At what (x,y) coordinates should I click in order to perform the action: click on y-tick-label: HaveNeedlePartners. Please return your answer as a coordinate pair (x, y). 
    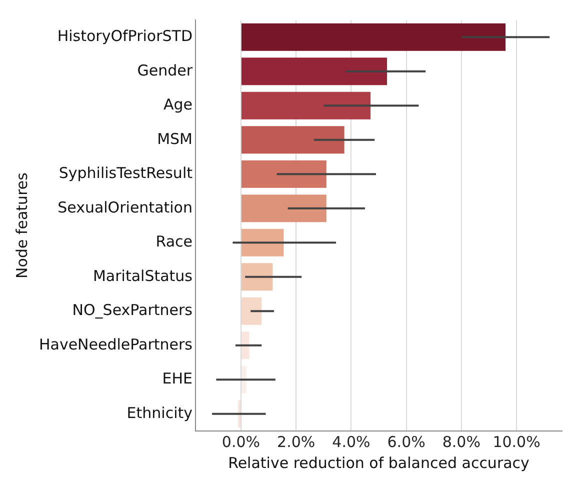
    Looking at the image, I should click on (115, 344).